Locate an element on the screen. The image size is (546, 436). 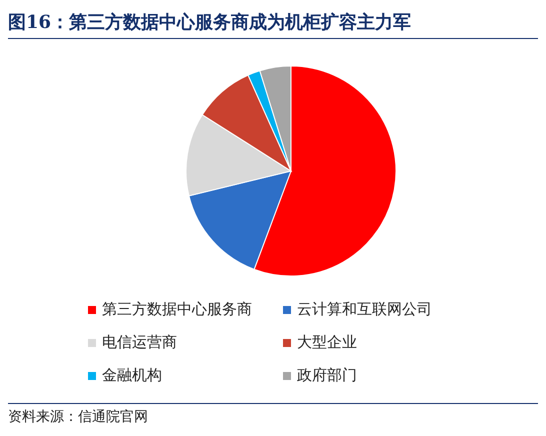
text: 资料来源：信通院官网 is located at coordinates (78, 417).